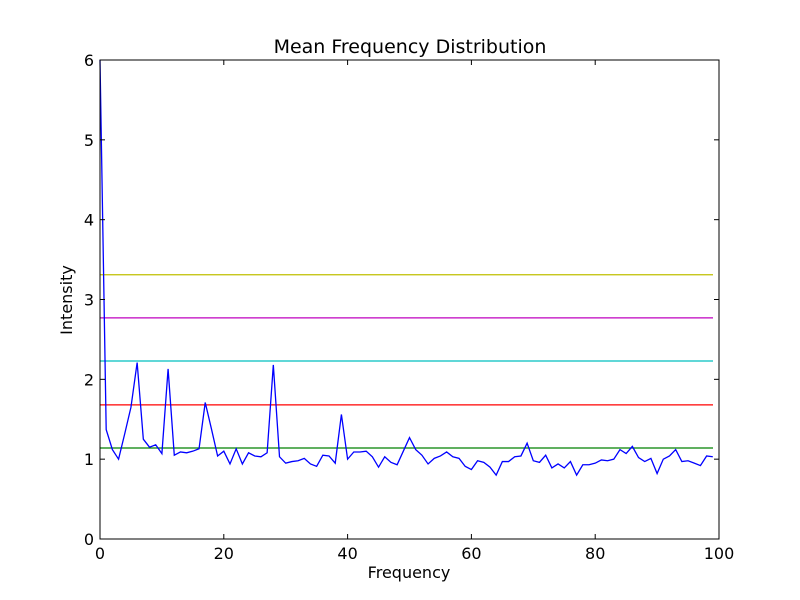  Describe the element at coordinates (100, 553) in the screenshot. I see `x-tick-label: 0` at that location.